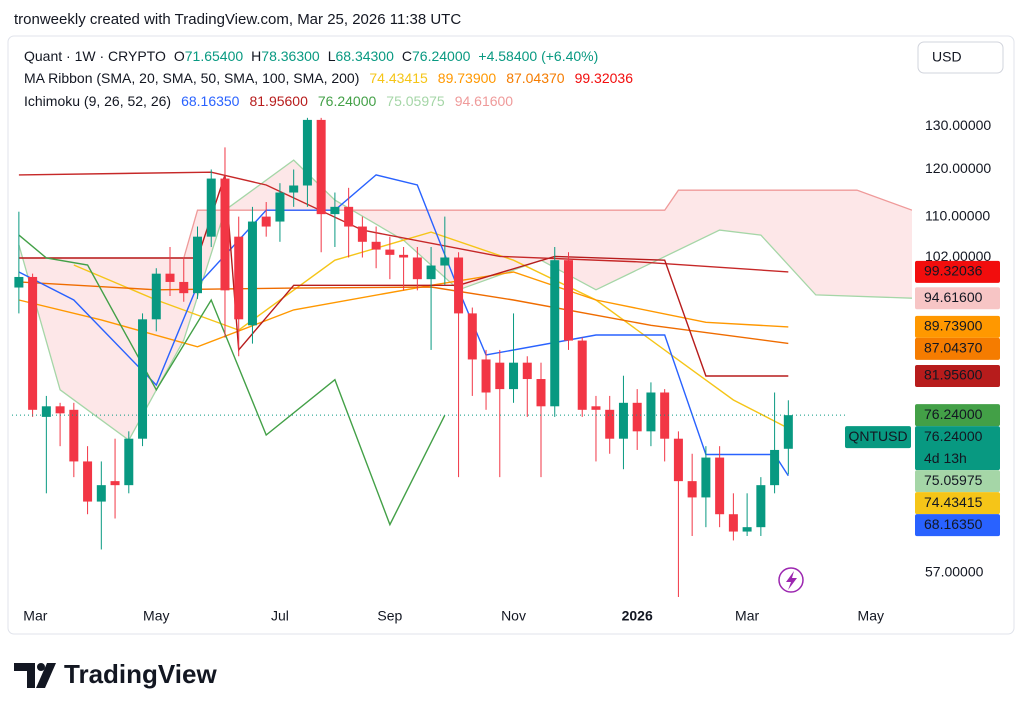  I want to click on legend-item: 68.16350, so click(210, 101).